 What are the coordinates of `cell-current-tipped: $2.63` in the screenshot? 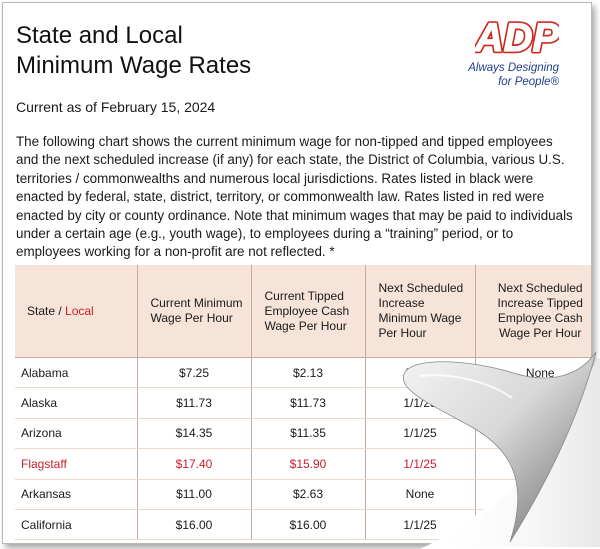 It's located at (307, 494).